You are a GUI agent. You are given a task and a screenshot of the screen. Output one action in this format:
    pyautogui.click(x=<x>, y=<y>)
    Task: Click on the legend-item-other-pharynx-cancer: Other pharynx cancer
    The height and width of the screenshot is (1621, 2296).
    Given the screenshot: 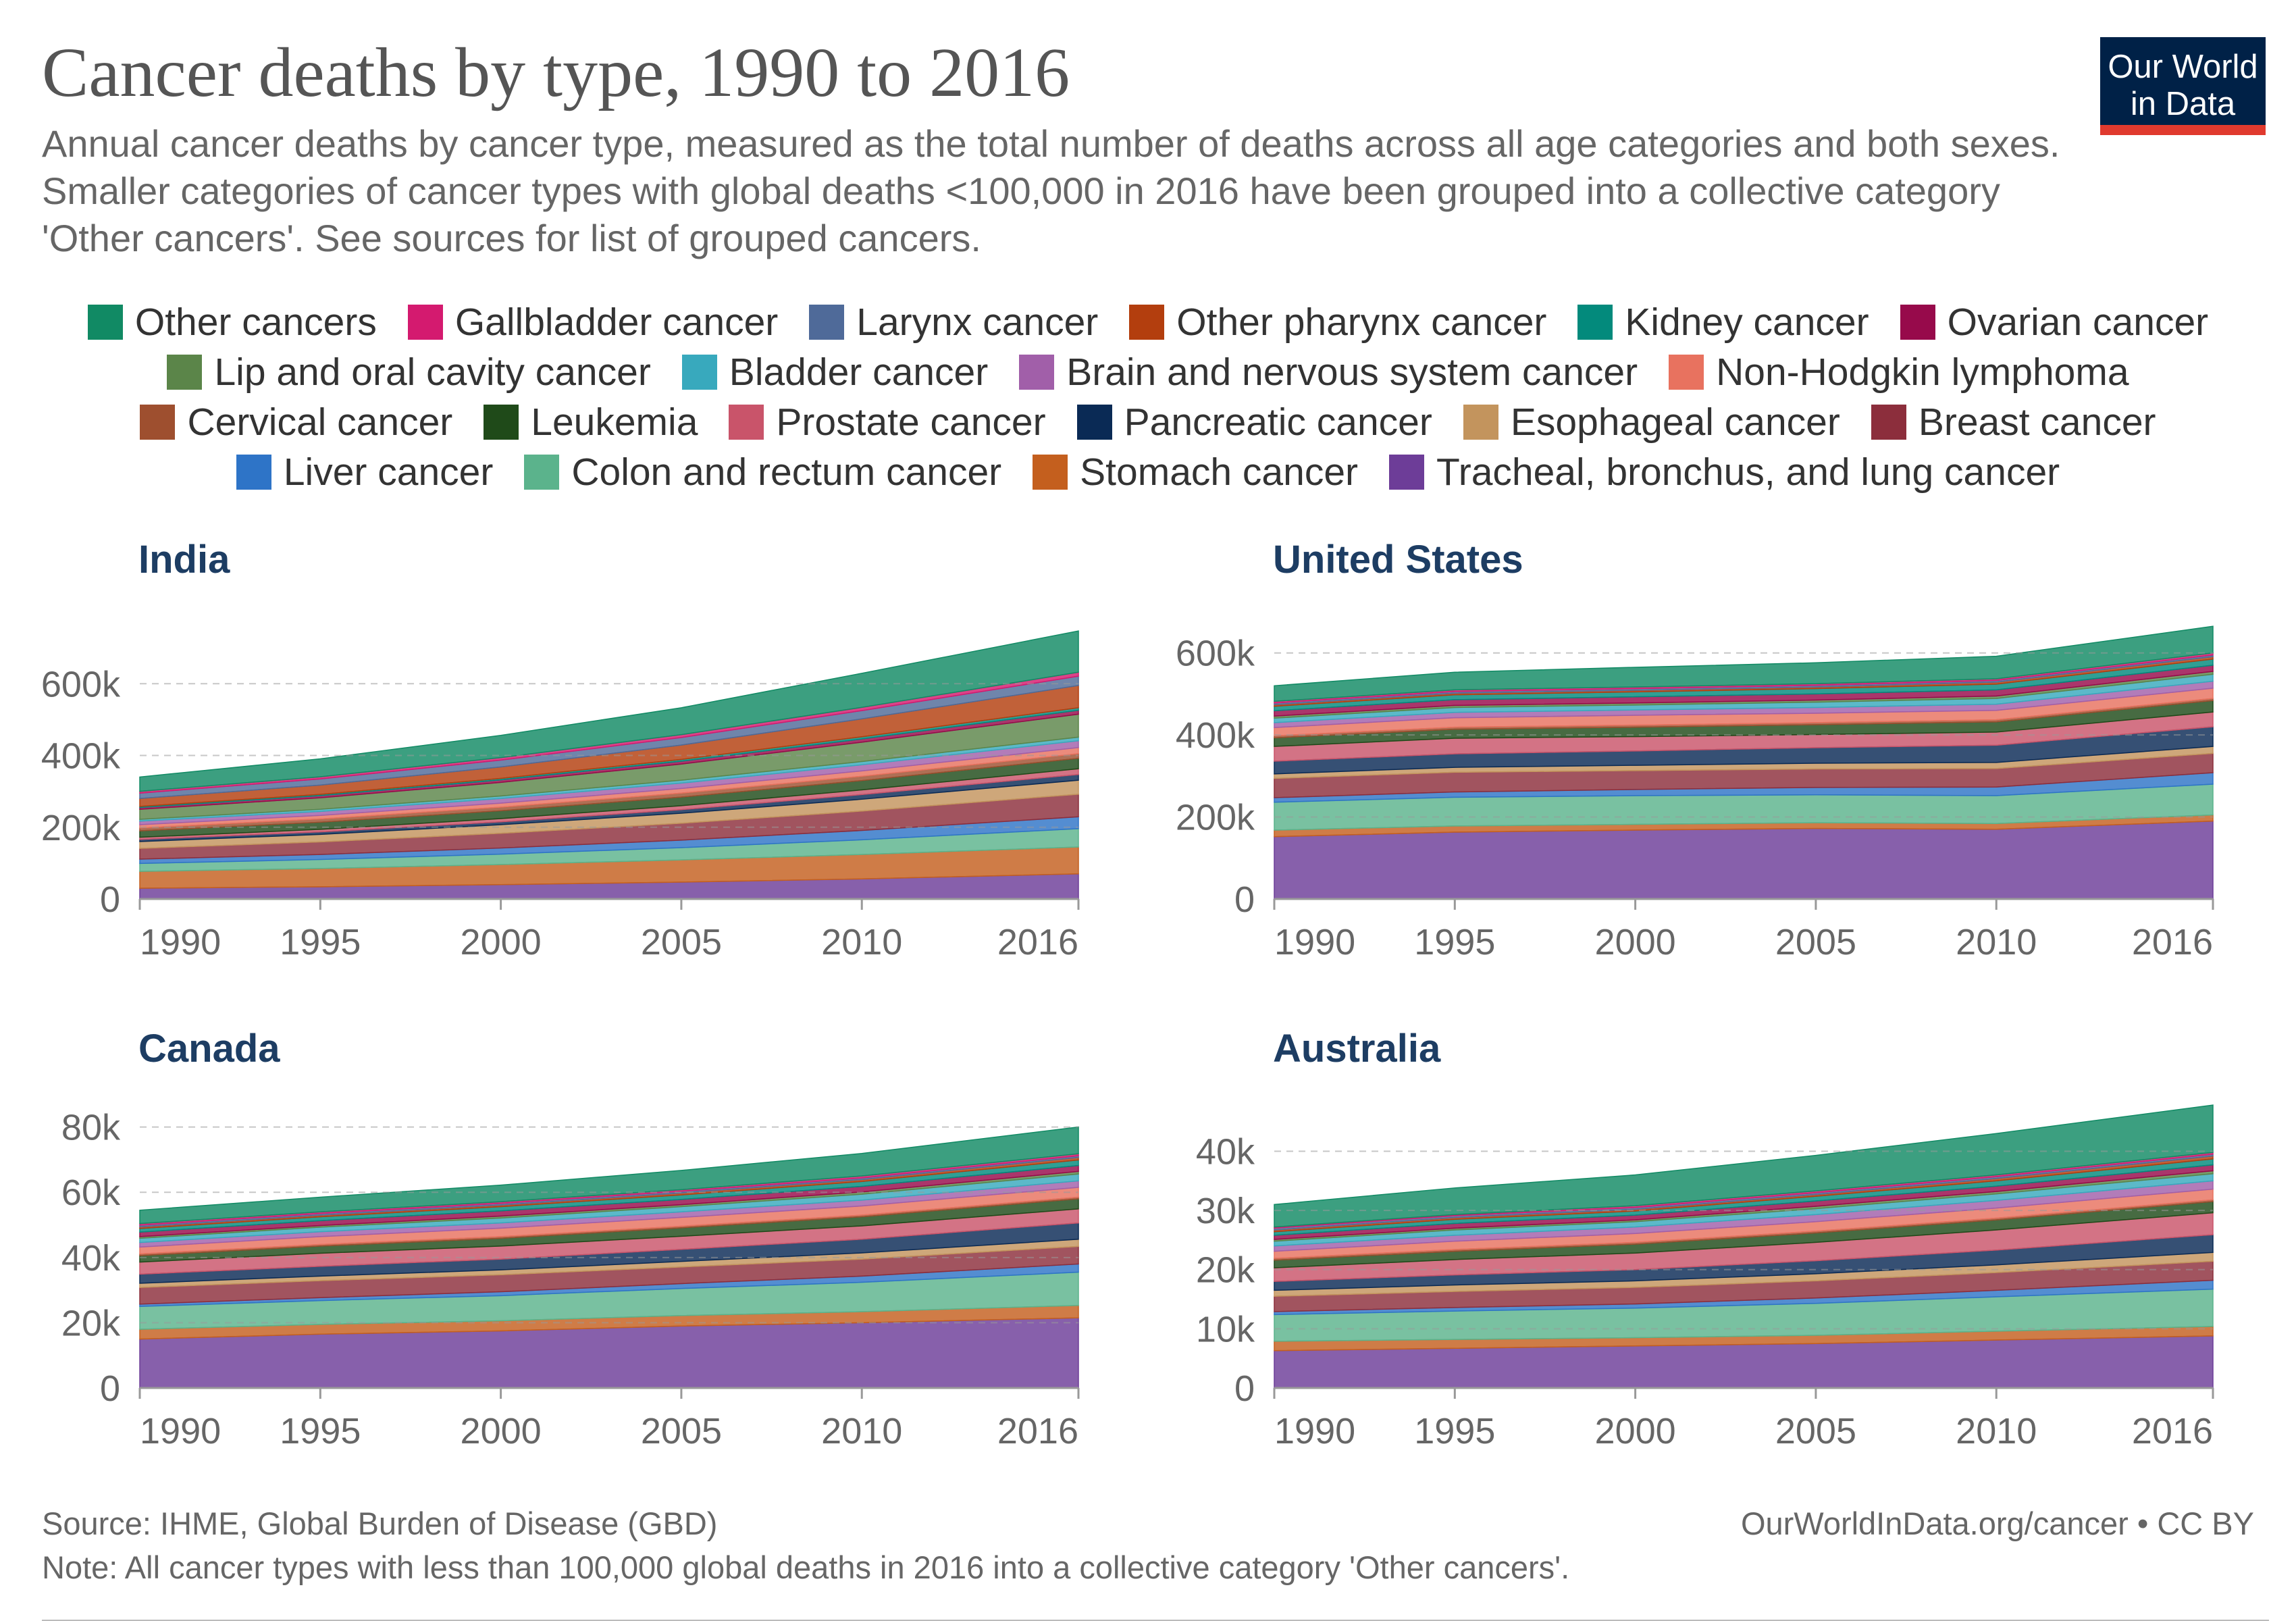 What is the action you would take?
    pyautogui.click(x=1337, y=322)
    